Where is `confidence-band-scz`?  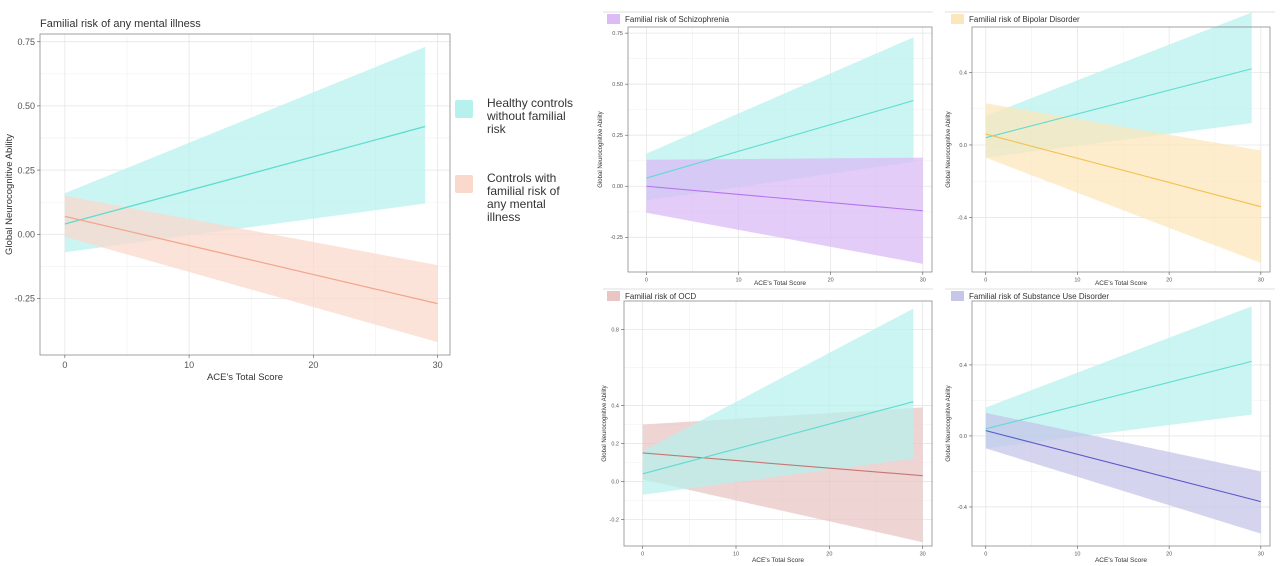 confidence-band-scz is located at coordinates (784, 210).